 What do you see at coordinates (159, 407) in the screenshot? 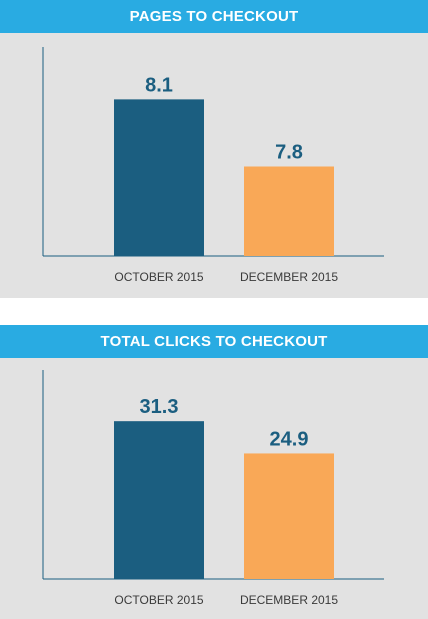
I see `bar-value-label: 31.3` at bounding box center [159, 407].